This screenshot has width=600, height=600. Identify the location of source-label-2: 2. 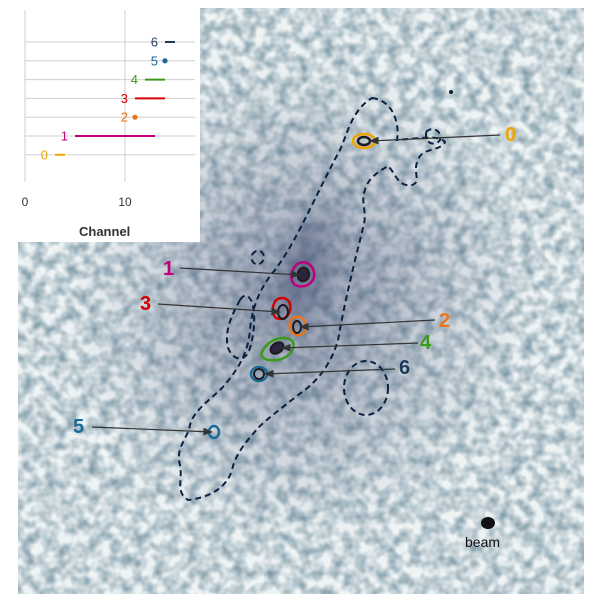
(444, 321).